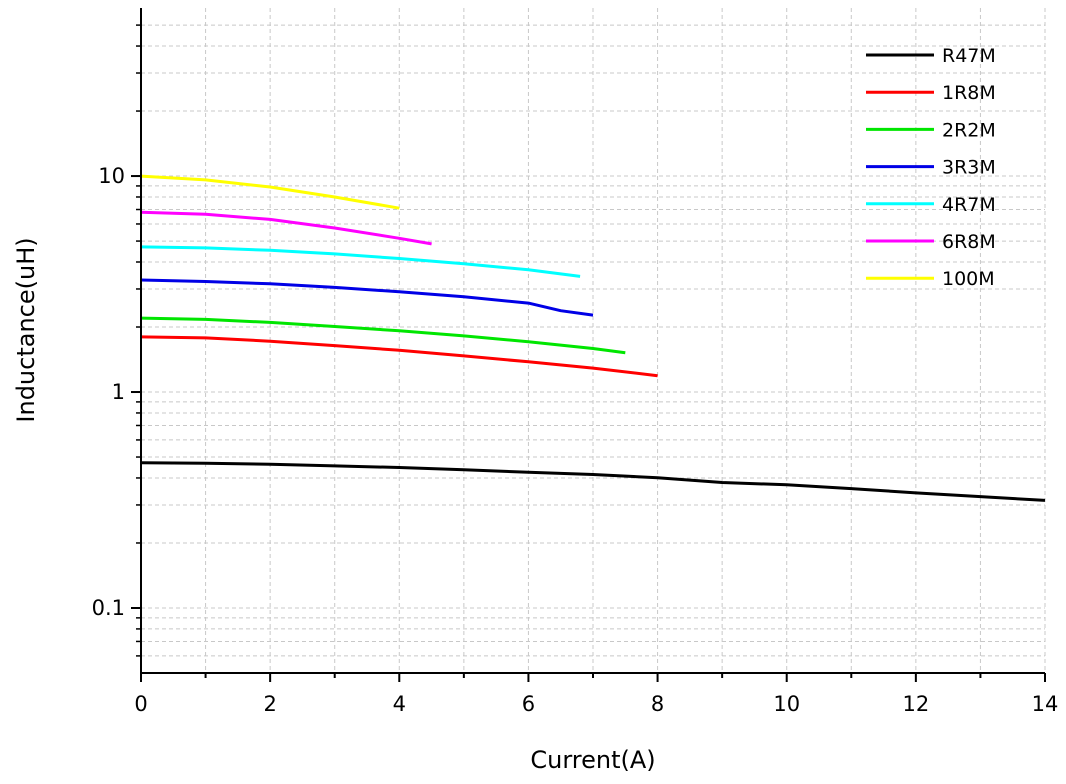  What do you see at coordinates (969, 130) in the screenshot?
I see `legend-label-2r2m: 2R2M` at bounding box center [969, 130].